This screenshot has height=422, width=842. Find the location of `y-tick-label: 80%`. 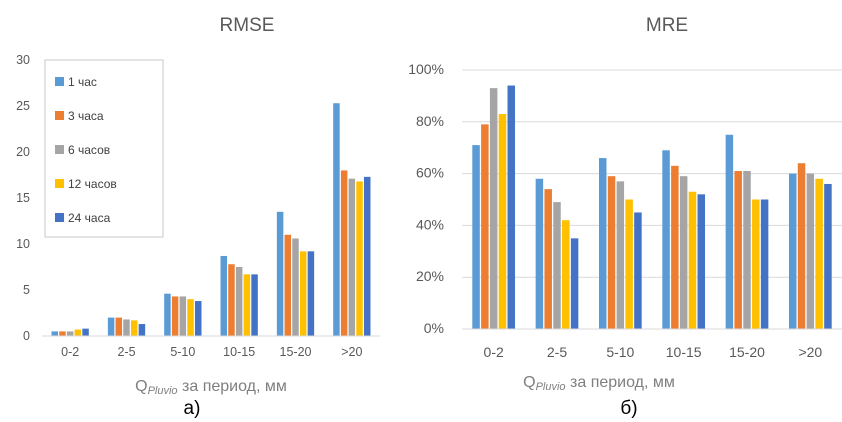

y-tick-label: 80% is located at coordinates (430, 121).